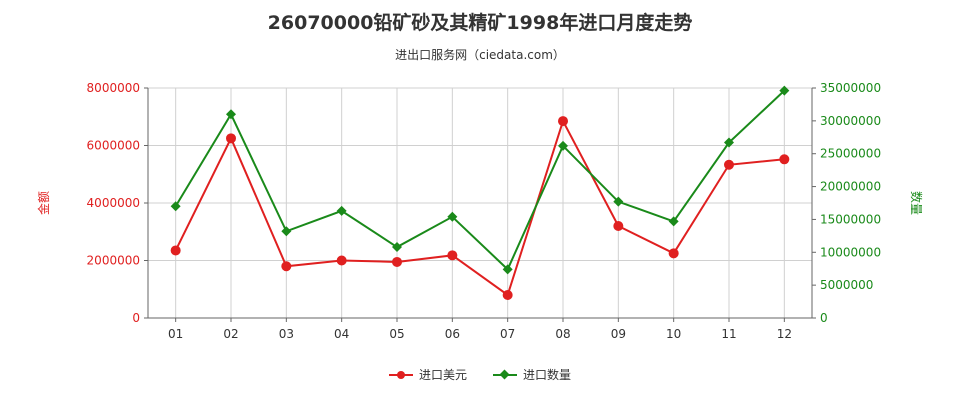 The width and height of the screenshot is (960, 400). Describe the element at coordinates (396, 334) in the screenshot. I see `x-tick-label: 05` at that location.